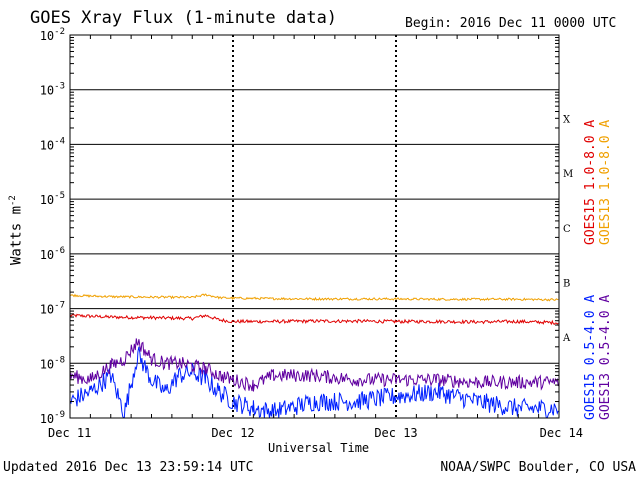 The width and height of the screenshot is (640, 480). What do you see at coordinates (319, 448) in the screenshot?
I see `x-axis-label: Universal Time` at bounding box center [319, 448].